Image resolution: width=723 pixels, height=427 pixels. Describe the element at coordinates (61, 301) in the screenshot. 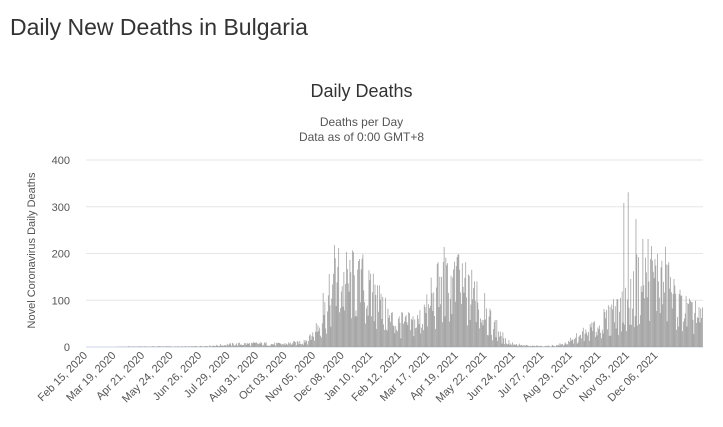

I see `y-tick-label: 100` at that location.